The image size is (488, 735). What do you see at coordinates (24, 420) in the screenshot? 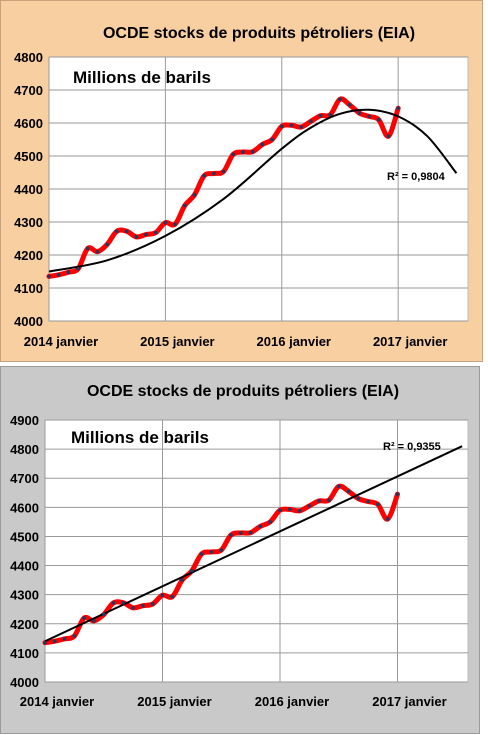
I see `y-tick-label: 4900` at bounding box center [24, 420].